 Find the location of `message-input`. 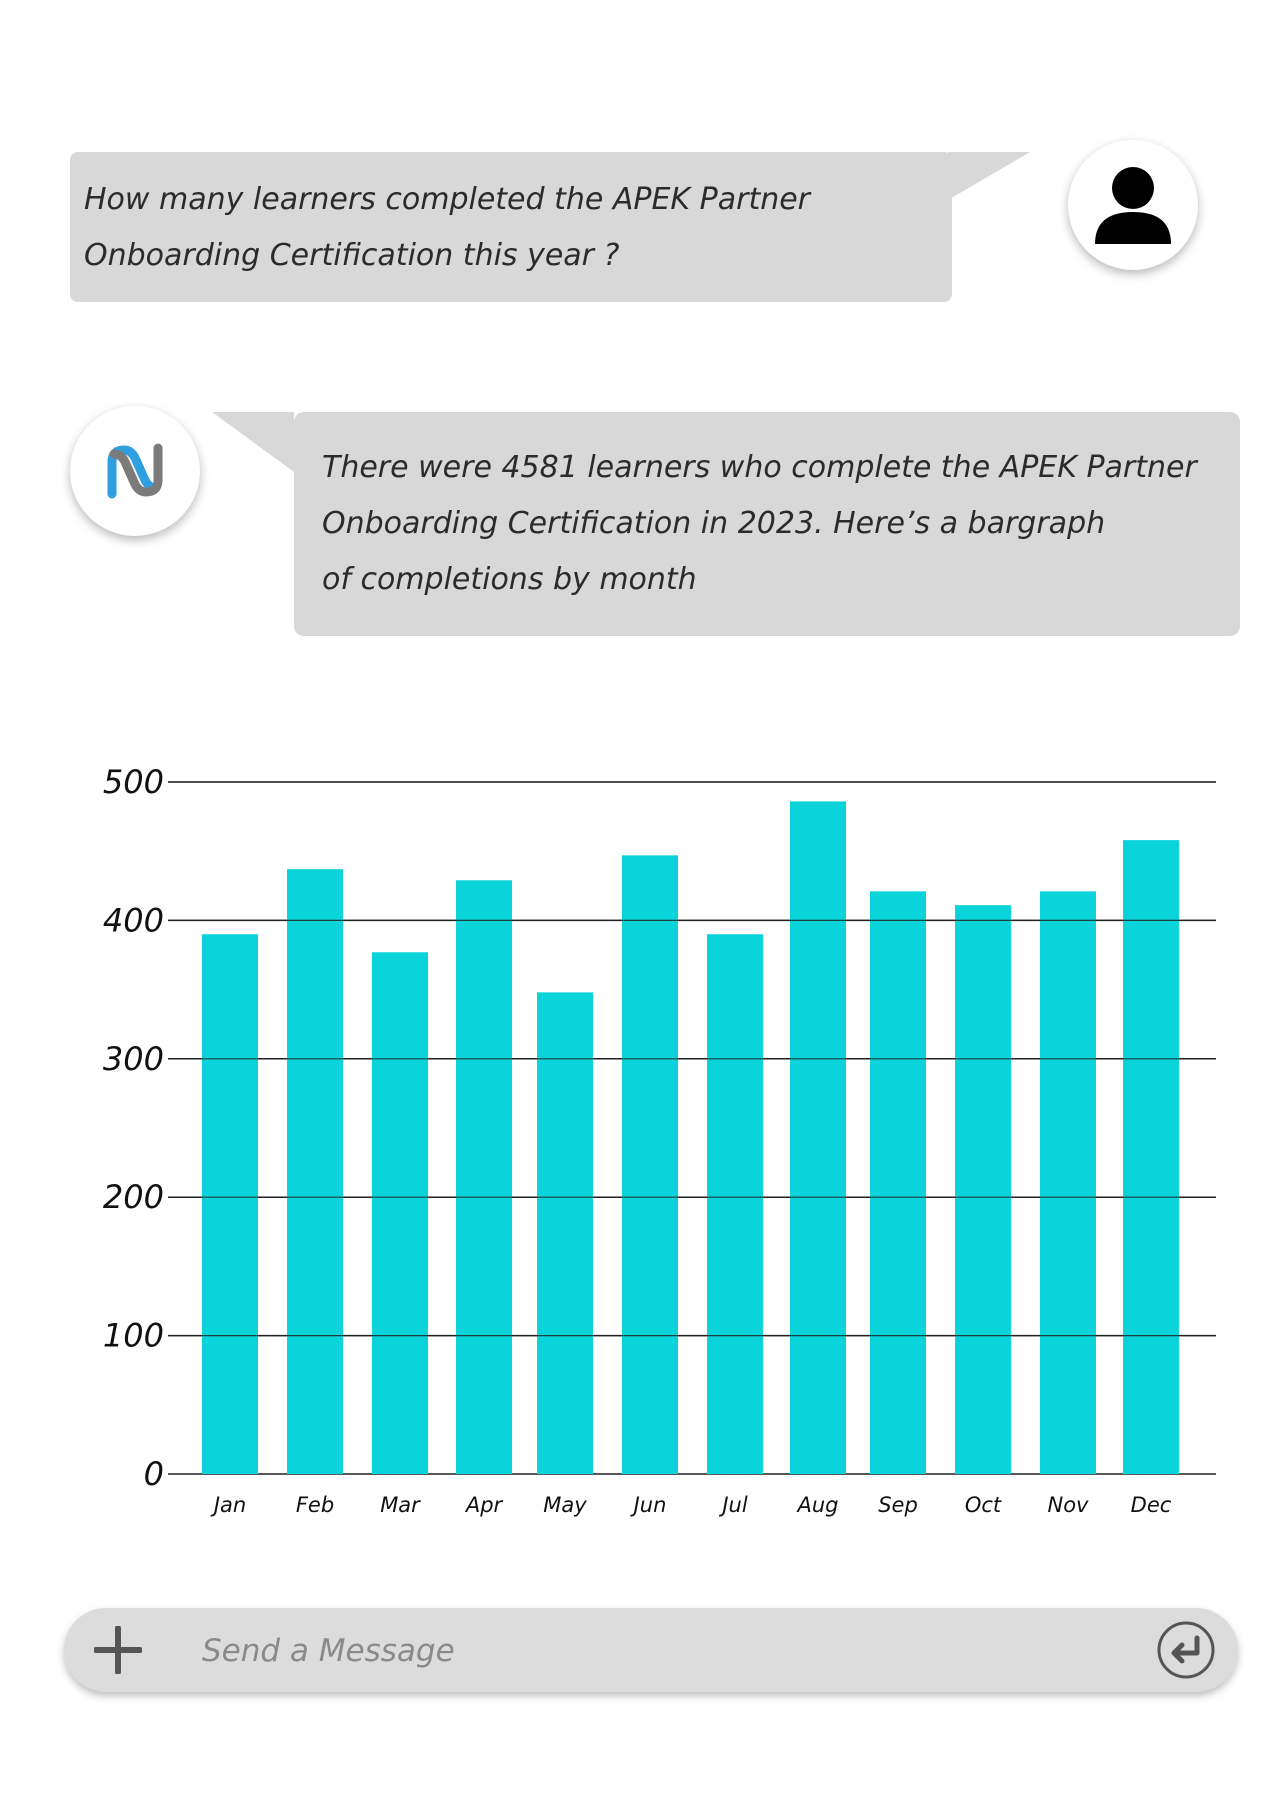

message-input is located at coordinates (652, 1651).